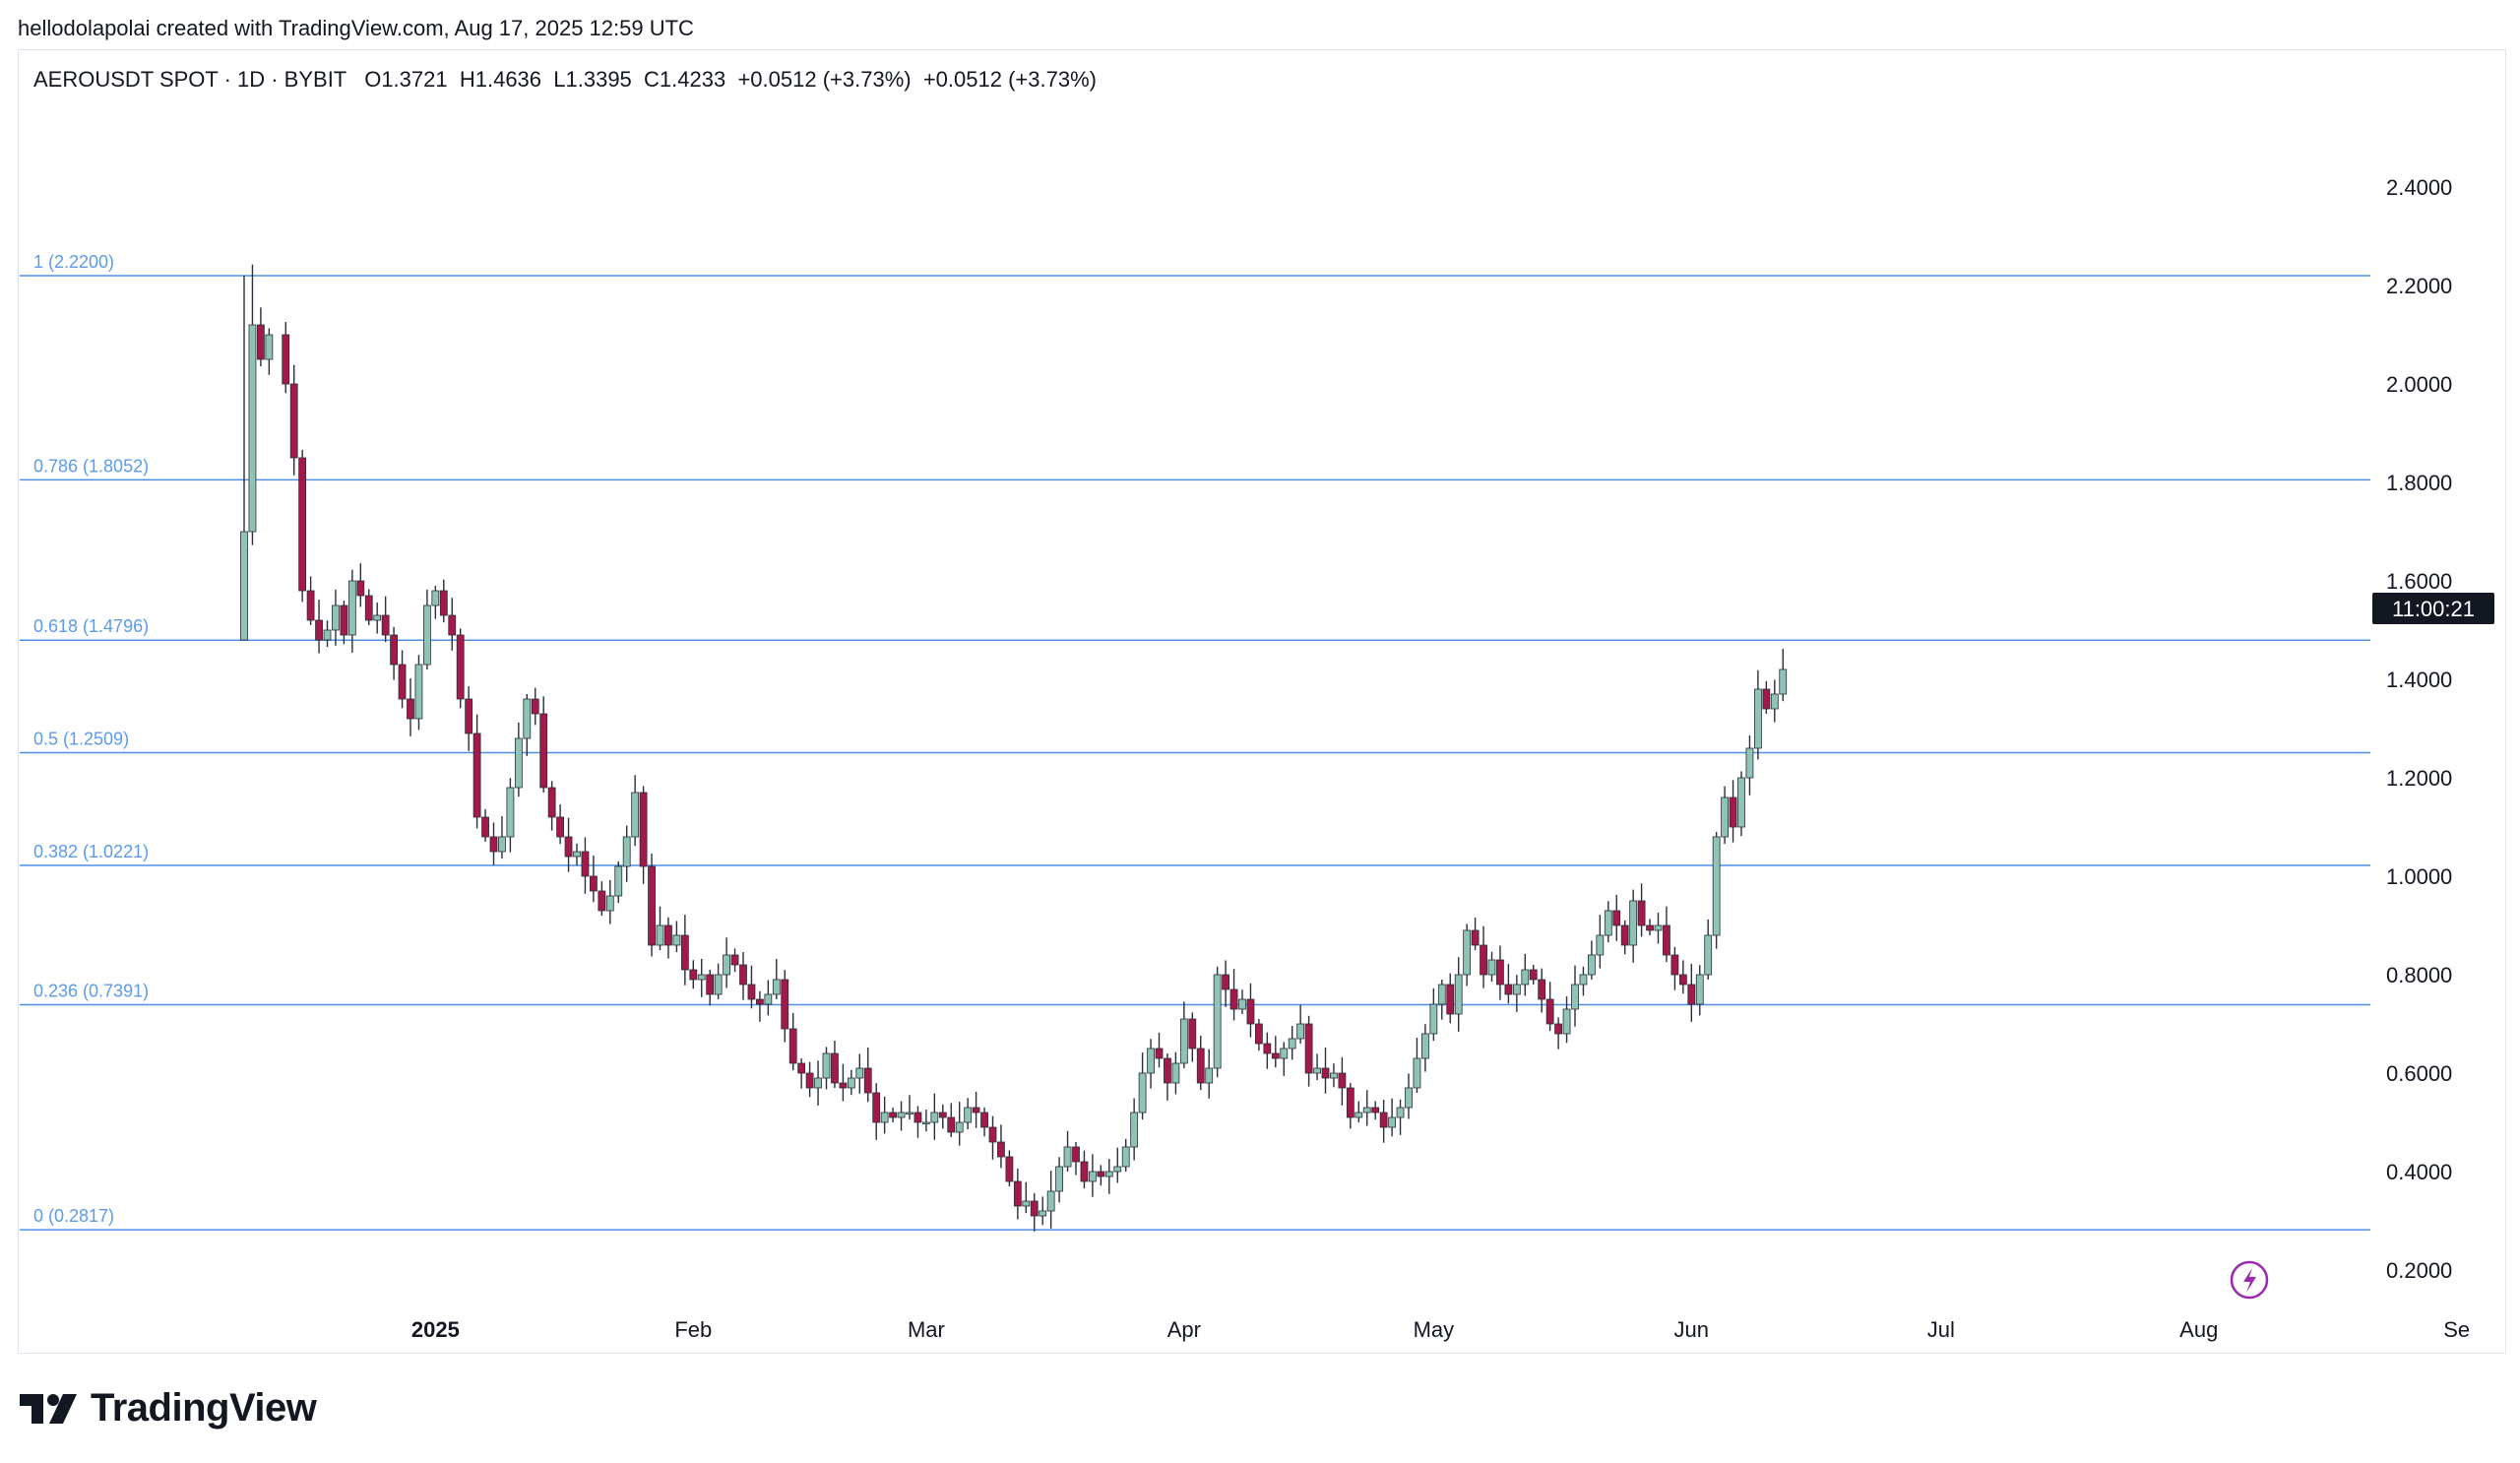 This screenshot has width=2520, height=1463. Describe the element at coordinates (824, 79) in the screenshot. I see `ohlc-change: +0.0512 (+3.73%)` at that location.